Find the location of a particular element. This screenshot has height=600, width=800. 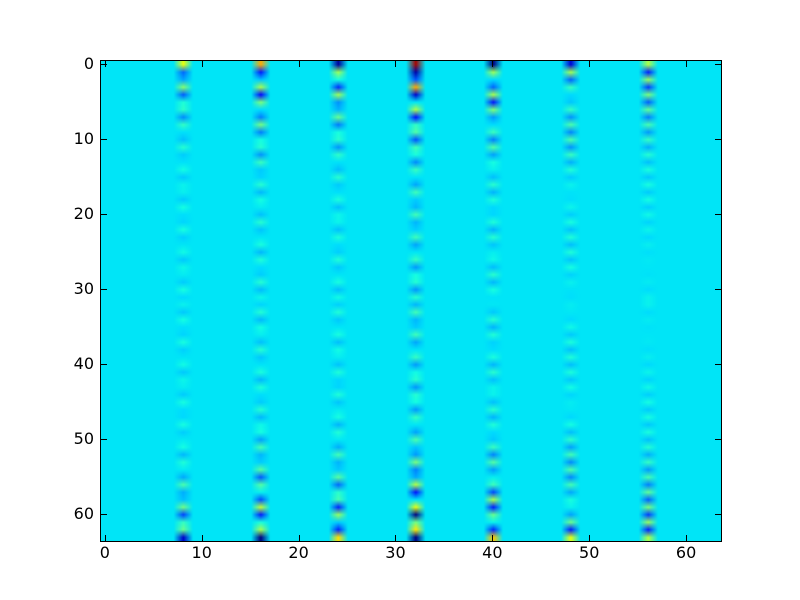

x-tick-label: 60 is located at coordinates (686, 552).